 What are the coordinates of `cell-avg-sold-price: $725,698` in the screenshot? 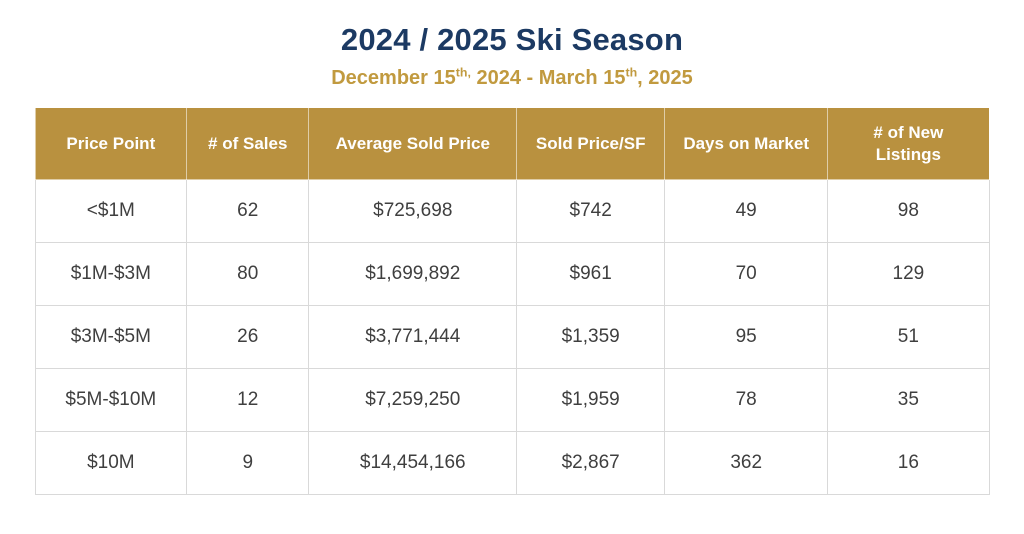 It's located at (413, 211).